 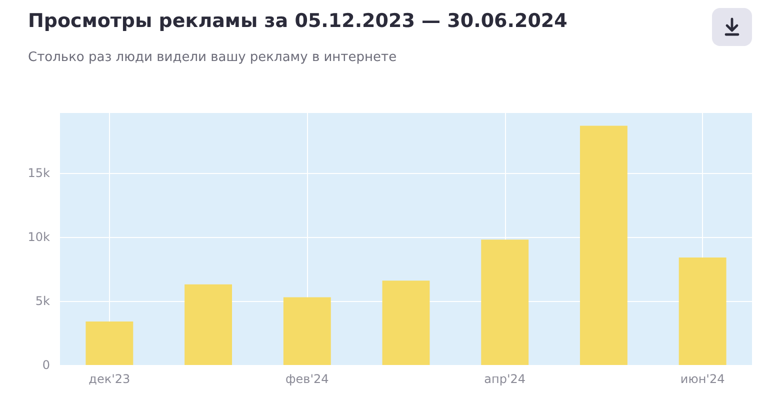 I want to click on x-tick-label: дек'23, so click(x=109, y=379).